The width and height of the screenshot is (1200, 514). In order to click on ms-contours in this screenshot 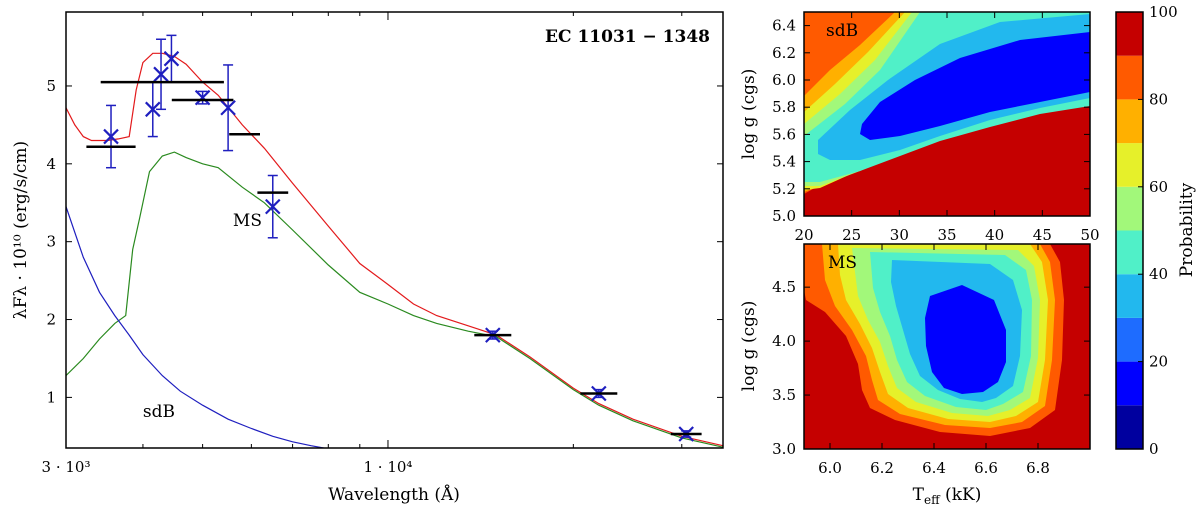, I will do `click(947, 346)`.